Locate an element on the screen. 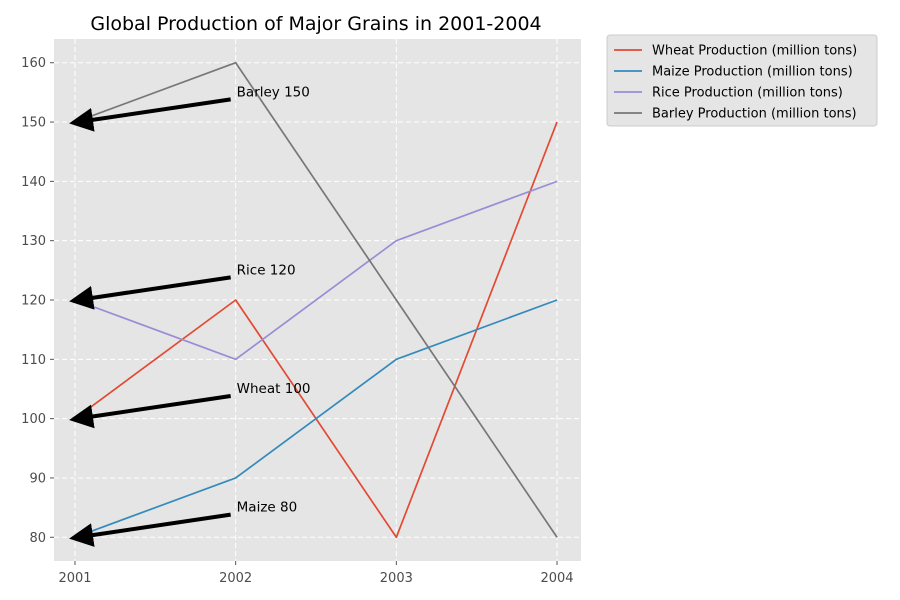 The height and width of the screenshot is (600, 900). y-tick-label: 110 is located at coordinates (33, 360).